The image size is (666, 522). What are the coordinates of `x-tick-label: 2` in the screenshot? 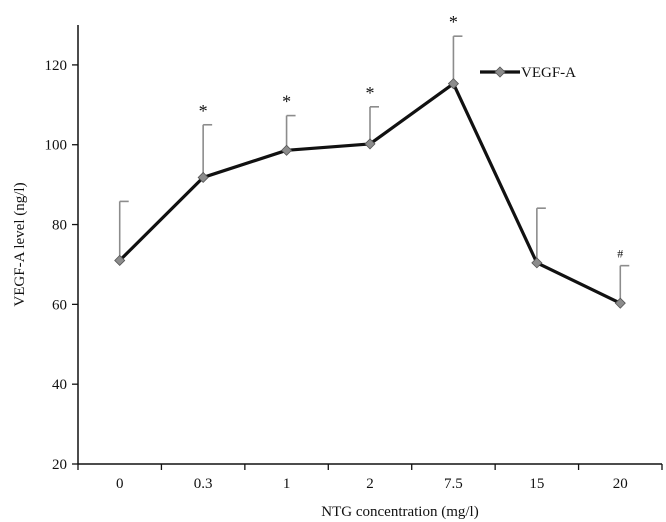 It's located at (370, 484).